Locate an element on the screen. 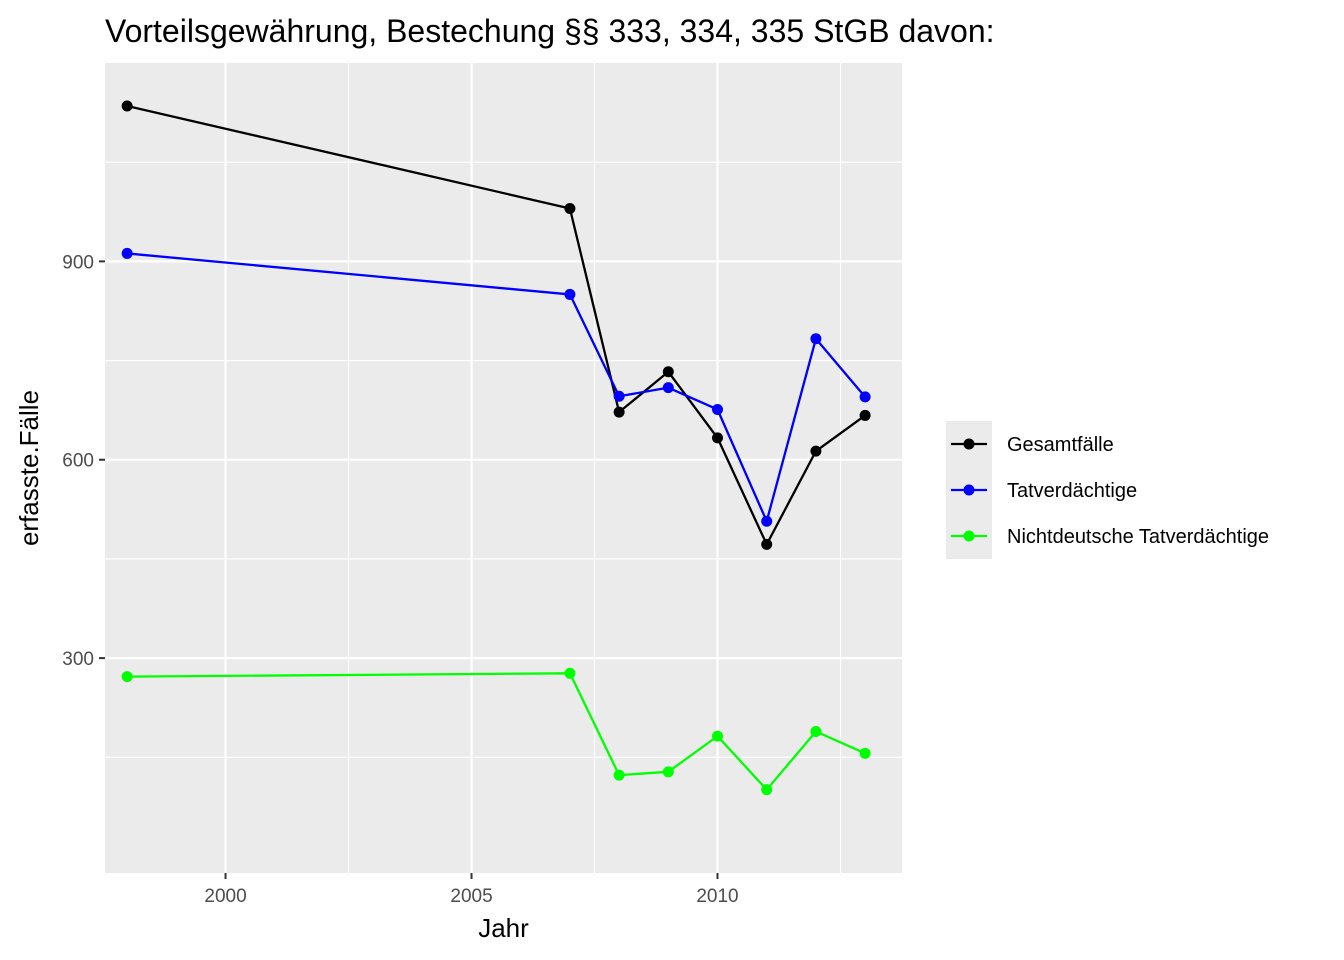 This screenshot has height=960, width=1344. x-tick-labels: 2000 2005 2010 is located at coordinates (471, 896).